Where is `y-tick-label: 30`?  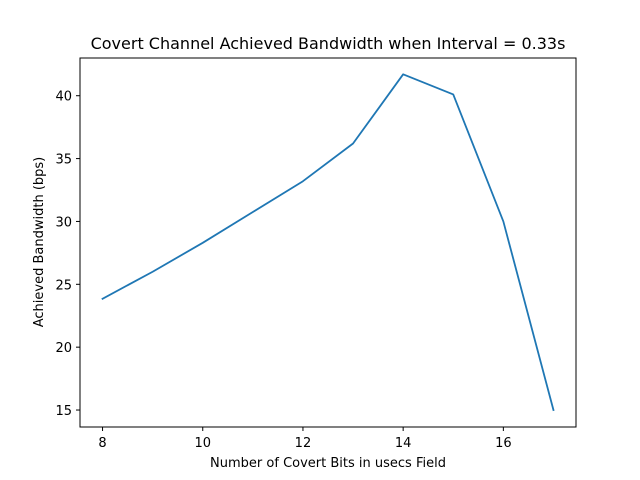
y-tick-label: 30 is located at coordinates (63, 222).